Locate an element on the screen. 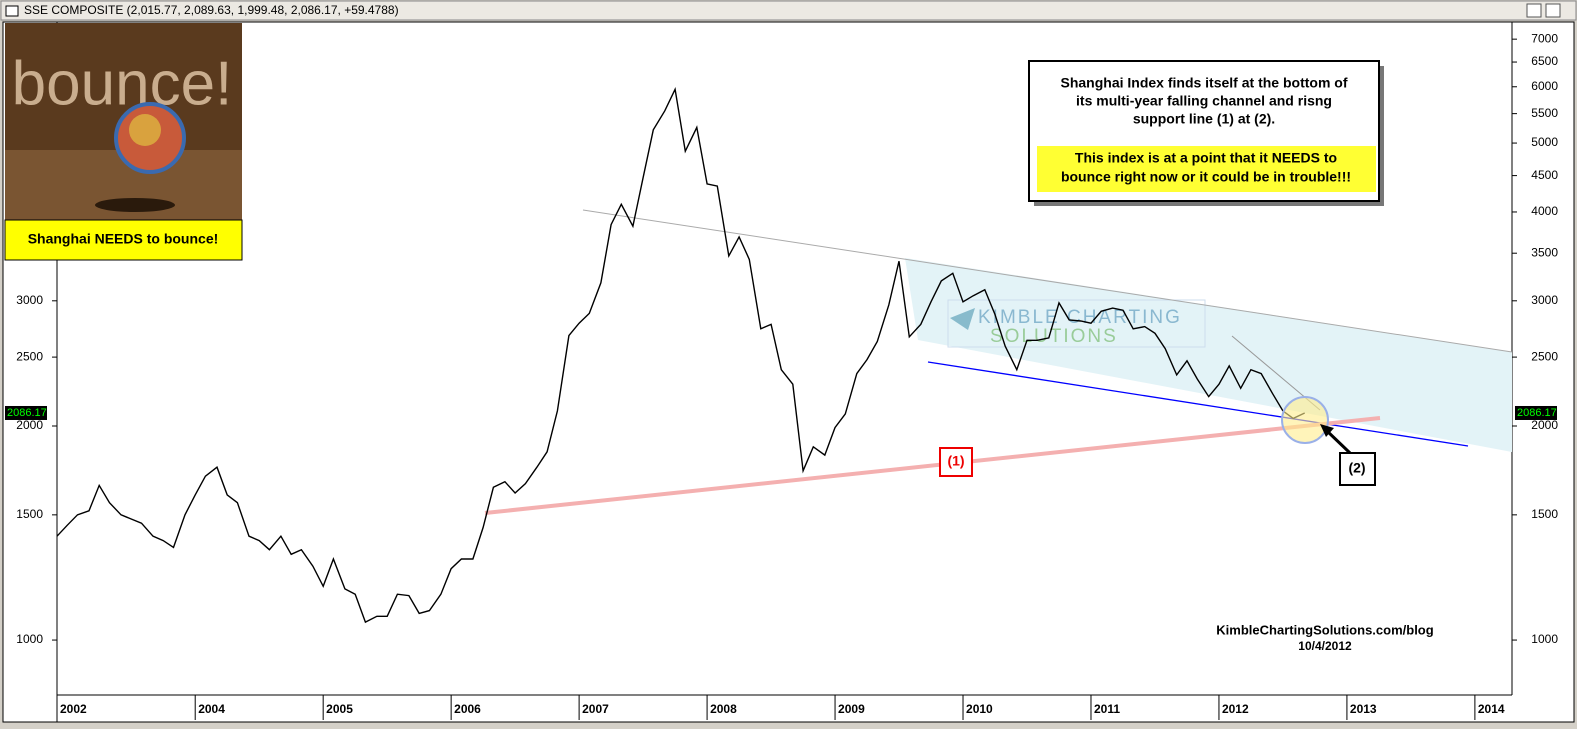 The height and width of the screenshot is (729, 1577). upper-channel-line is located at coordinates (1047, 281).